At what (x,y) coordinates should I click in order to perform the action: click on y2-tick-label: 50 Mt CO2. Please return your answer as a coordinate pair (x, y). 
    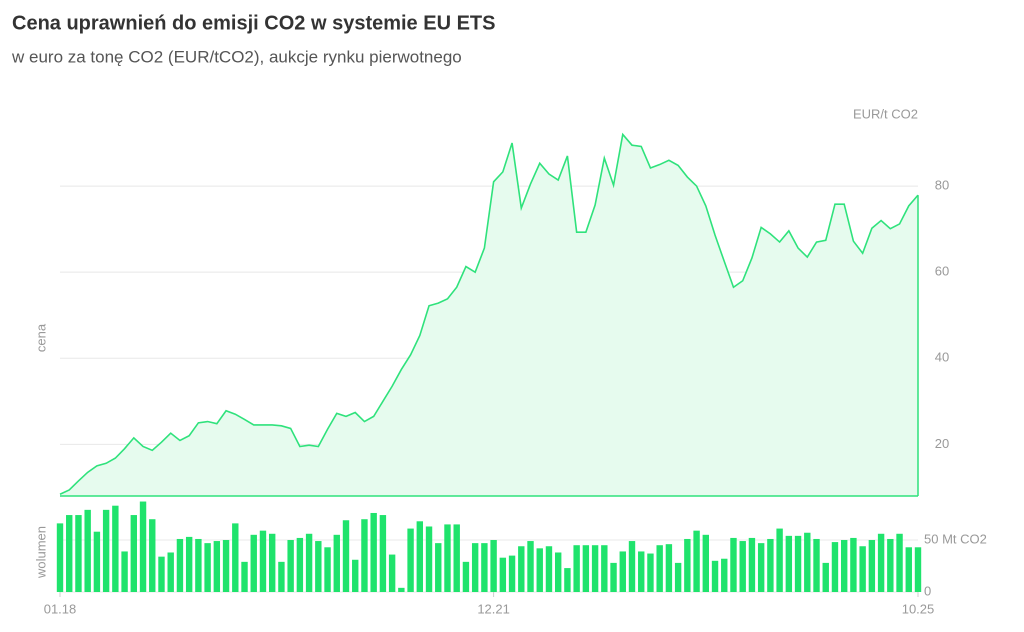
    Looking at the image, I should click on (955, 538).